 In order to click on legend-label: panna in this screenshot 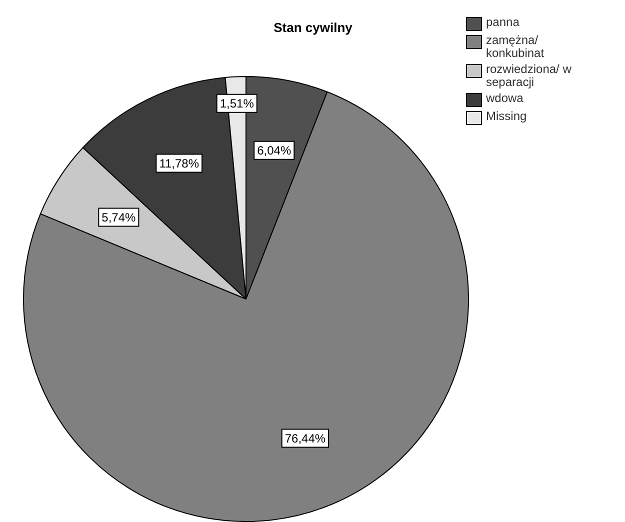, I will do `click(503, 22)`.